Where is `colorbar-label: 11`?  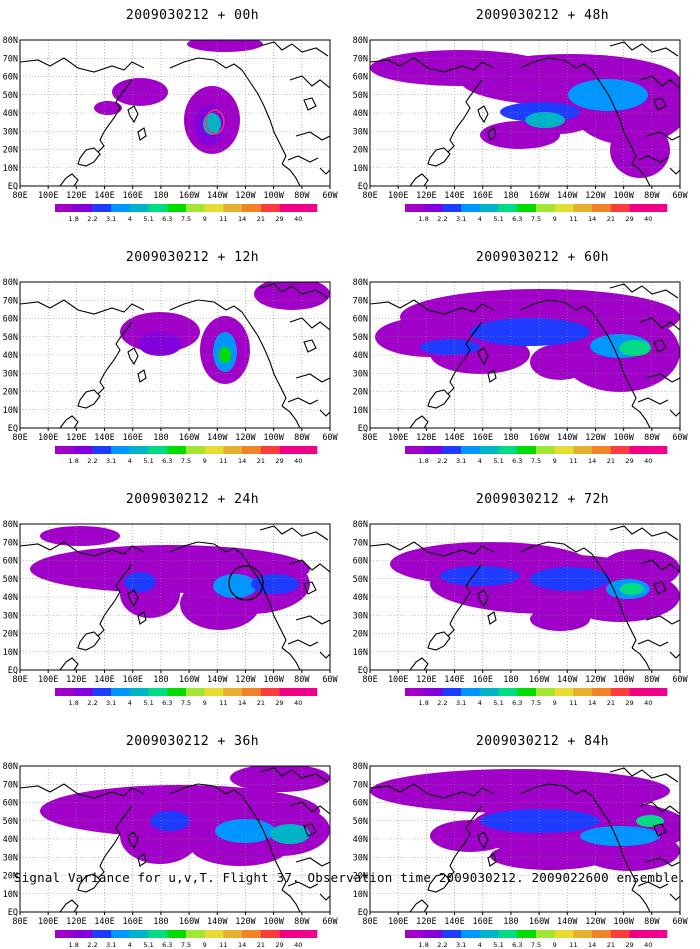
colorbar-label: 11 is located at coordinates (223, 461).